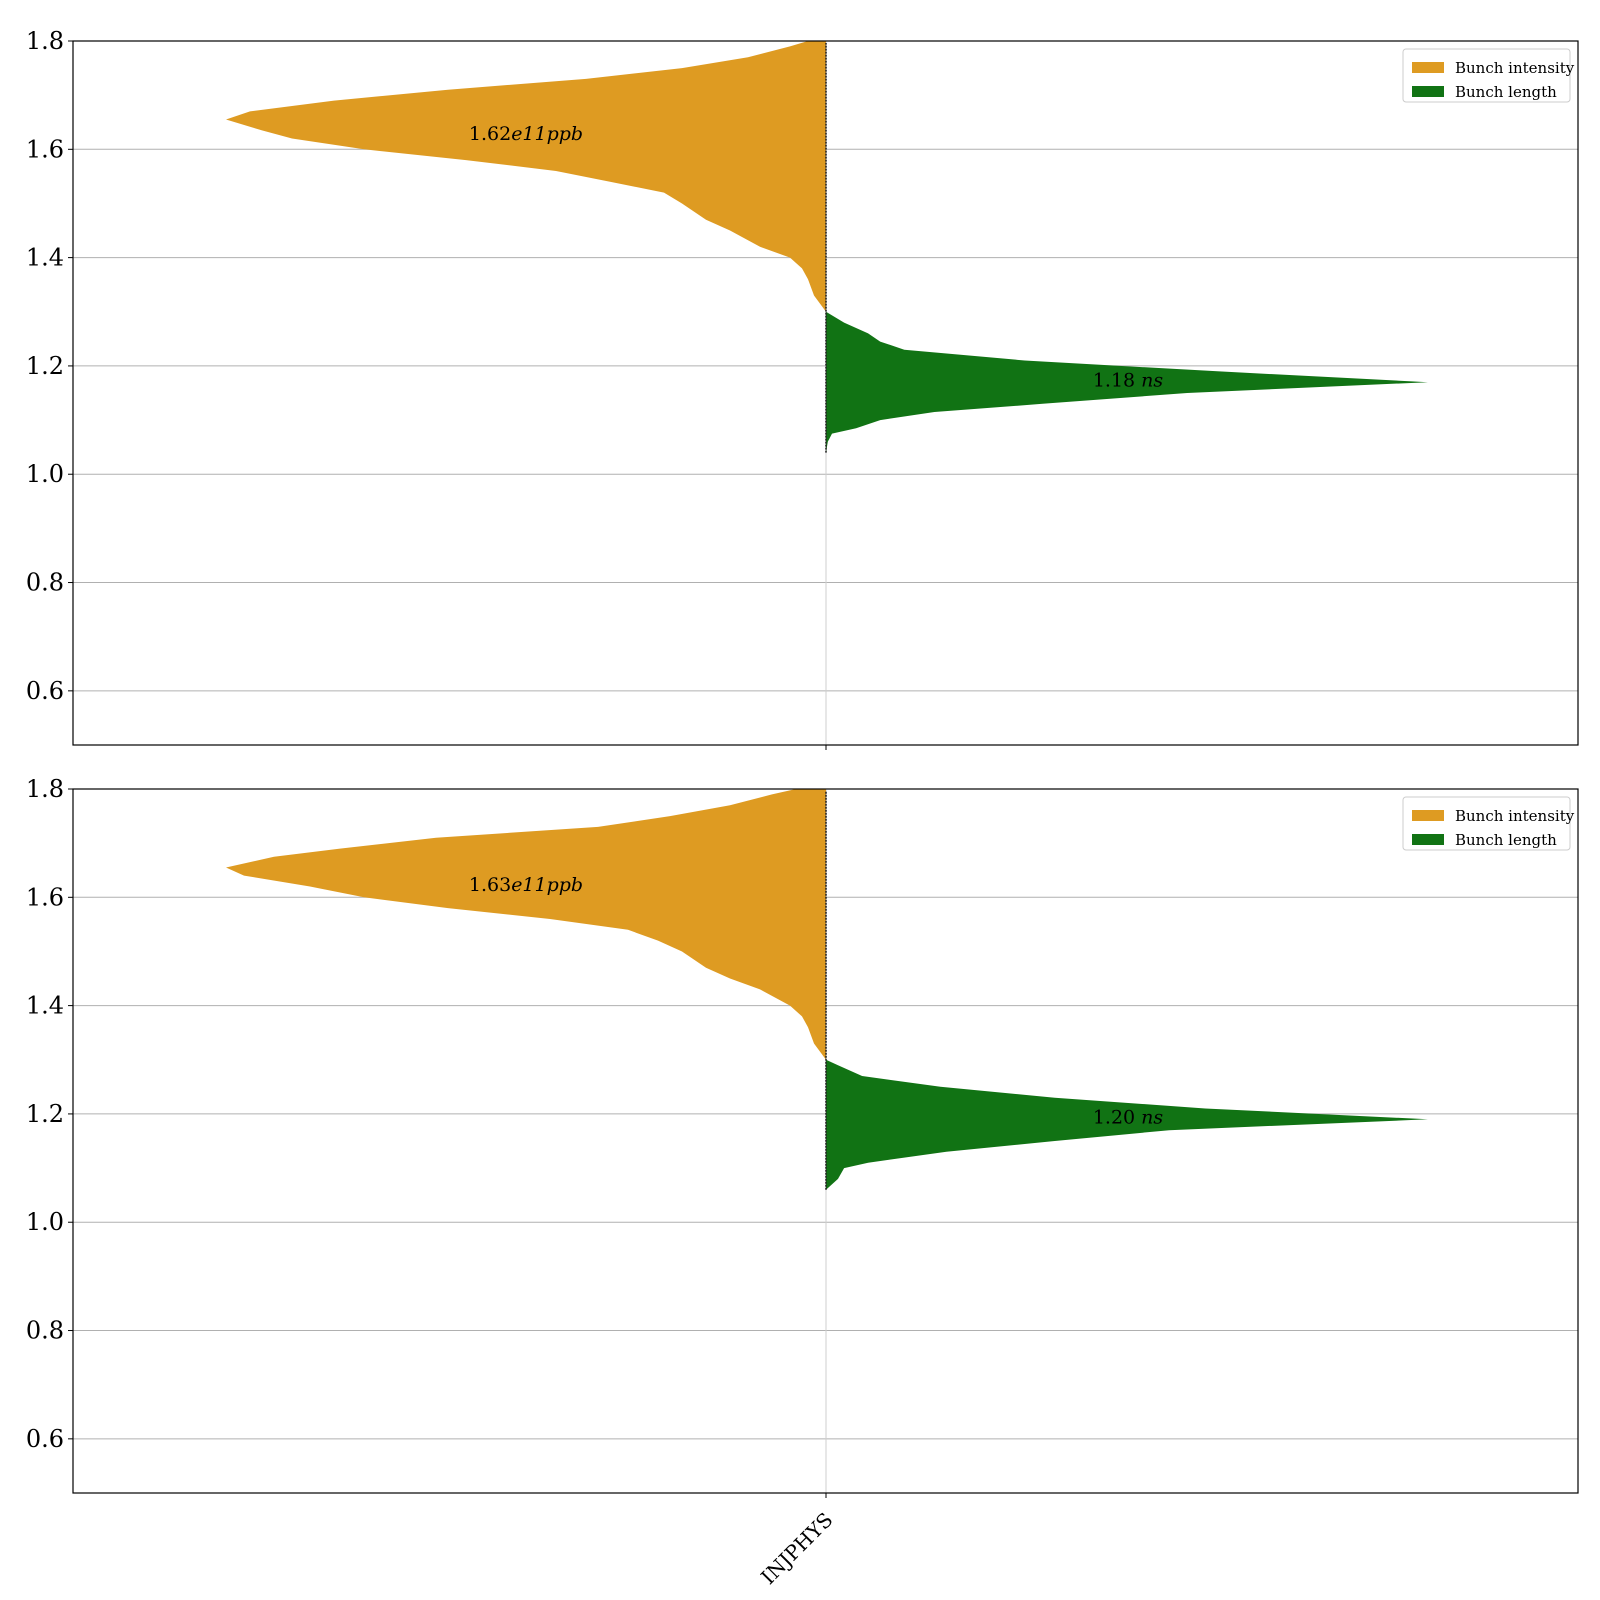 The height and width of the screenshot is (1600, 1600). Describe the element at coordinates (796, 1548) in the screenshot. I see `x-tick-label: INJPHYS` at that location.